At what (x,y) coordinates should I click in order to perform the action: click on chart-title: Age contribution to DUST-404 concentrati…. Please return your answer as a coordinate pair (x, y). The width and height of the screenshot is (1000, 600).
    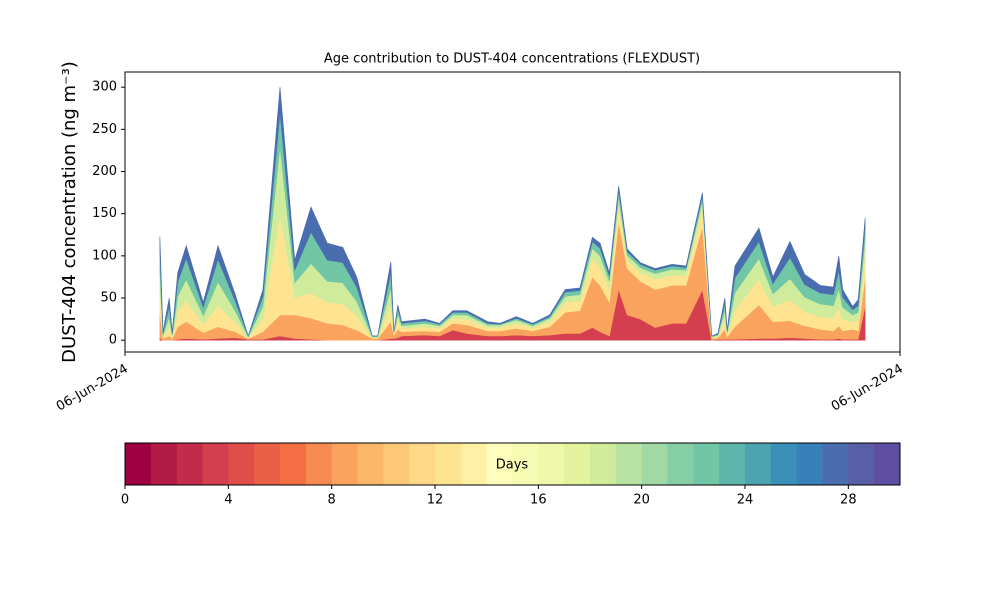
    Looking at the image, I should click on (512, 59).